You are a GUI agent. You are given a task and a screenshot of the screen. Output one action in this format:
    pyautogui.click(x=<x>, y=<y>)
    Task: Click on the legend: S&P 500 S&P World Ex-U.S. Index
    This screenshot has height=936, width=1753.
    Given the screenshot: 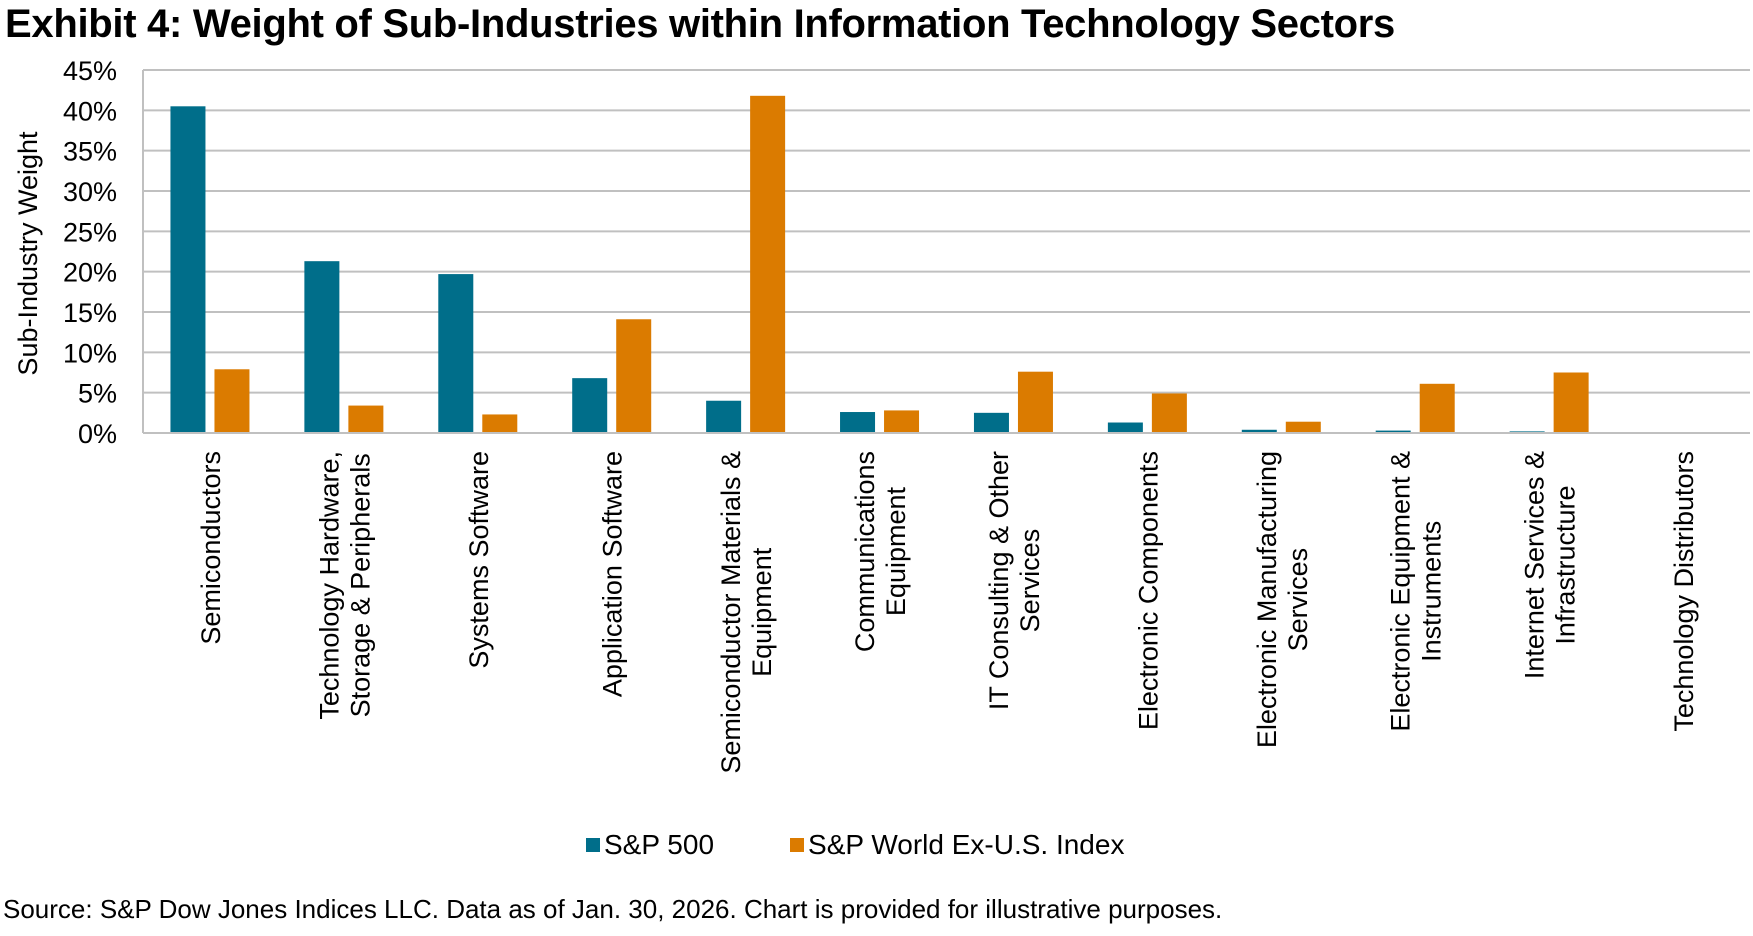 What is the action you would take?
    pyautogui.click(x=893, y=845)
    